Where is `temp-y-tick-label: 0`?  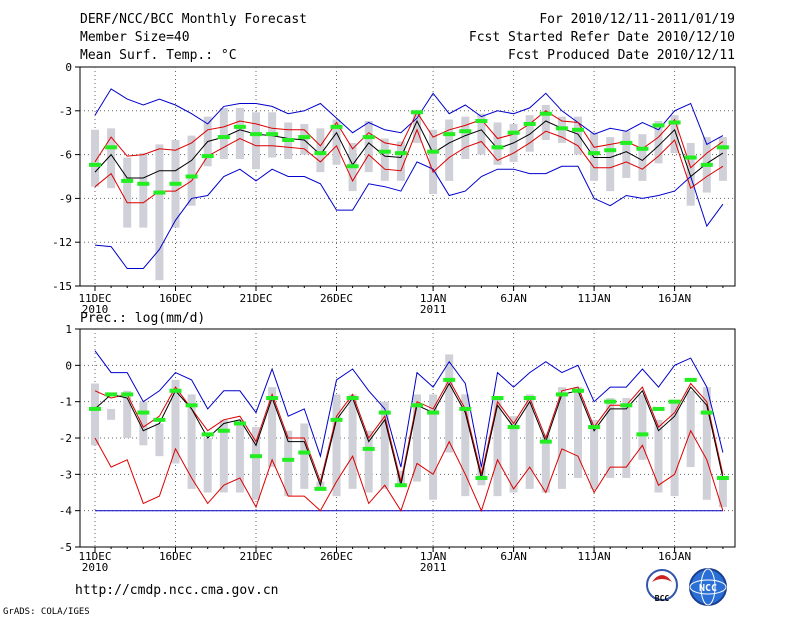 temp-y-tick-label: 0 is located at coordinates (68, 67).